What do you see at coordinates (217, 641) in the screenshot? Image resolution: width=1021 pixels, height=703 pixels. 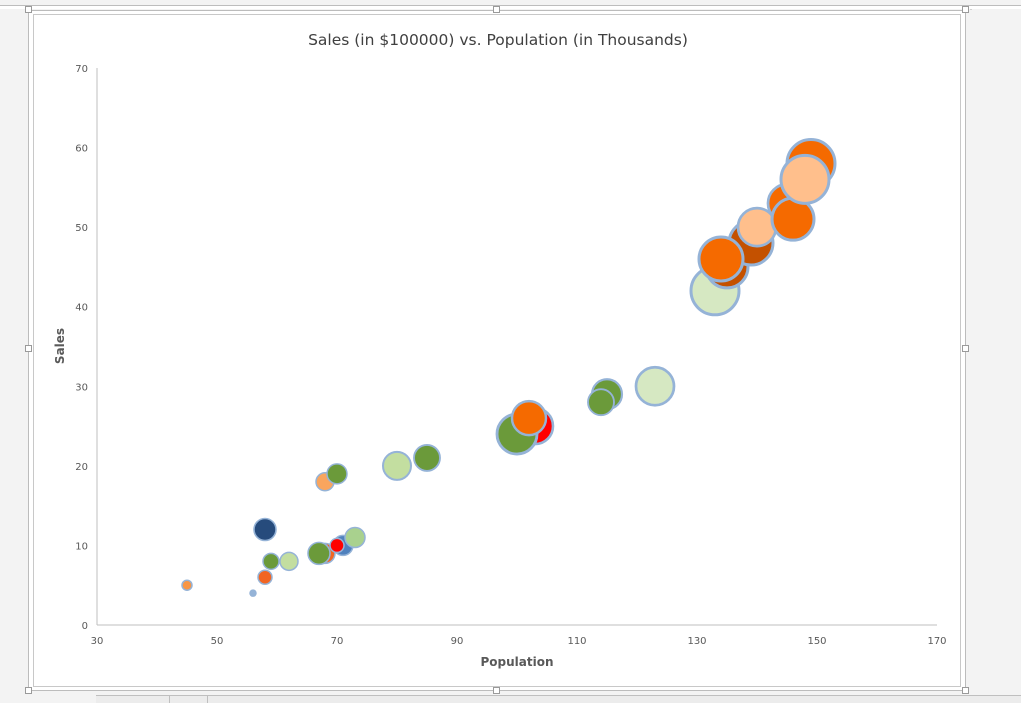 I see `x-tick-label: 50` at bounding box center [217, 641].